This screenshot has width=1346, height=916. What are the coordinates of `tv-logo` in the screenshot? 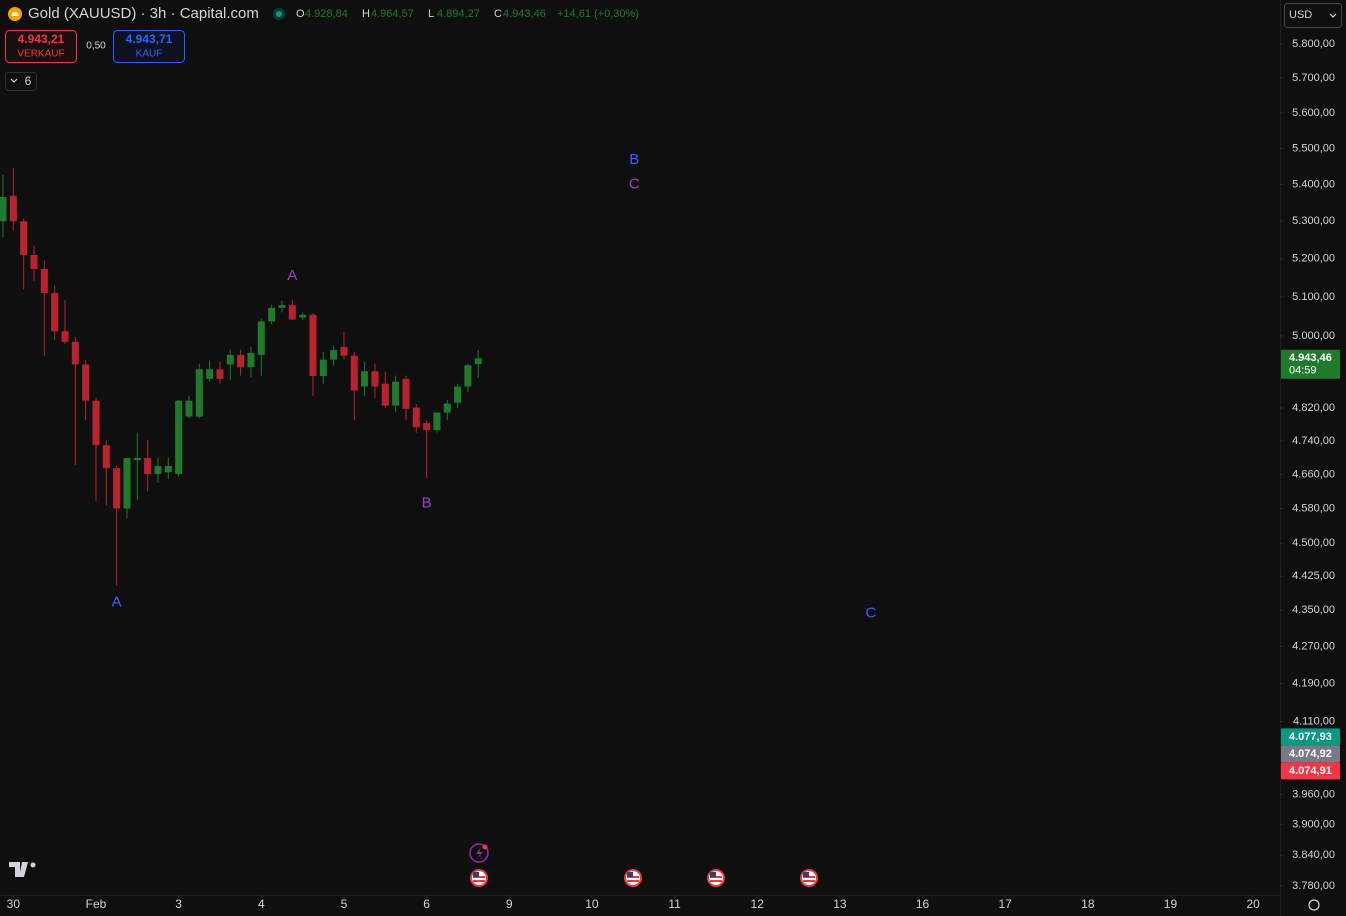 It's located at (18, 869).